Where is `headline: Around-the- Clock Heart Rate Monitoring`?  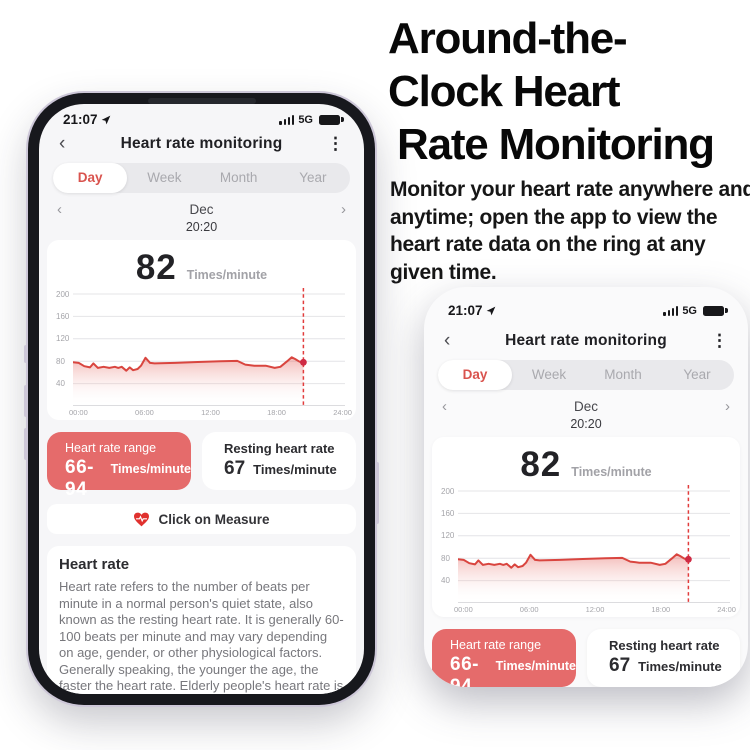 headline: Around-the- Clock Heart Rate Monitoring is located at coordinates (569, 91).